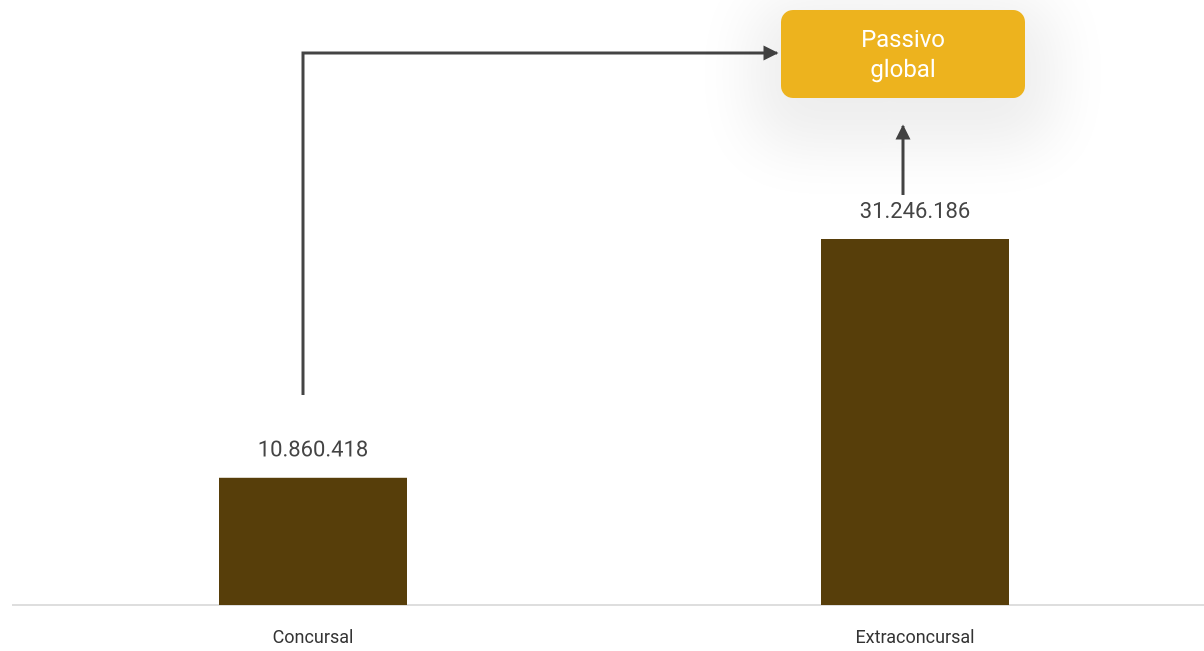  What do you see at coordinates (914, 637) in the screenshot?
I see `x-tick-label: Extraconcursal` at bounding box center [914, 637].